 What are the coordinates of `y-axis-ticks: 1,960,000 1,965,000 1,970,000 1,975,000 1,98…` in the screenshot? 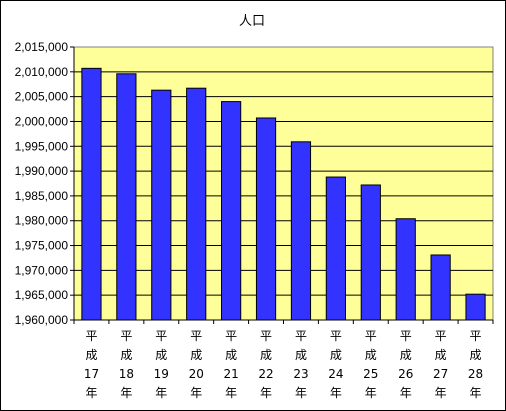 It's located at (44, 183).